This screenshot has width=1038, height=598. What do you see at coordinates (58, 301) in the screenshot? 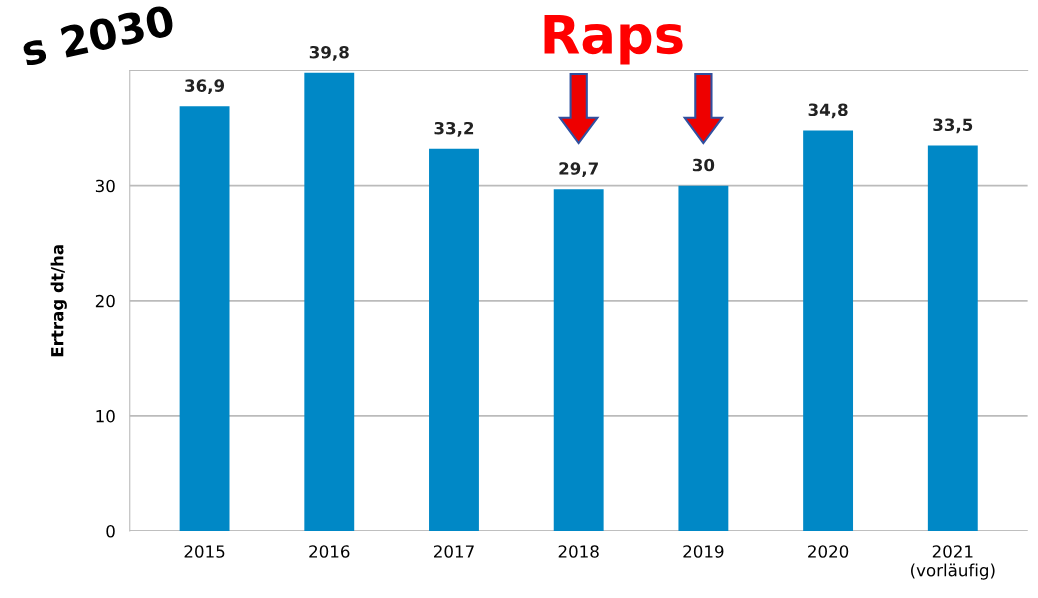
I see `y-axis-title: Ertrag dt/ha` at bounding box center [58, 301].